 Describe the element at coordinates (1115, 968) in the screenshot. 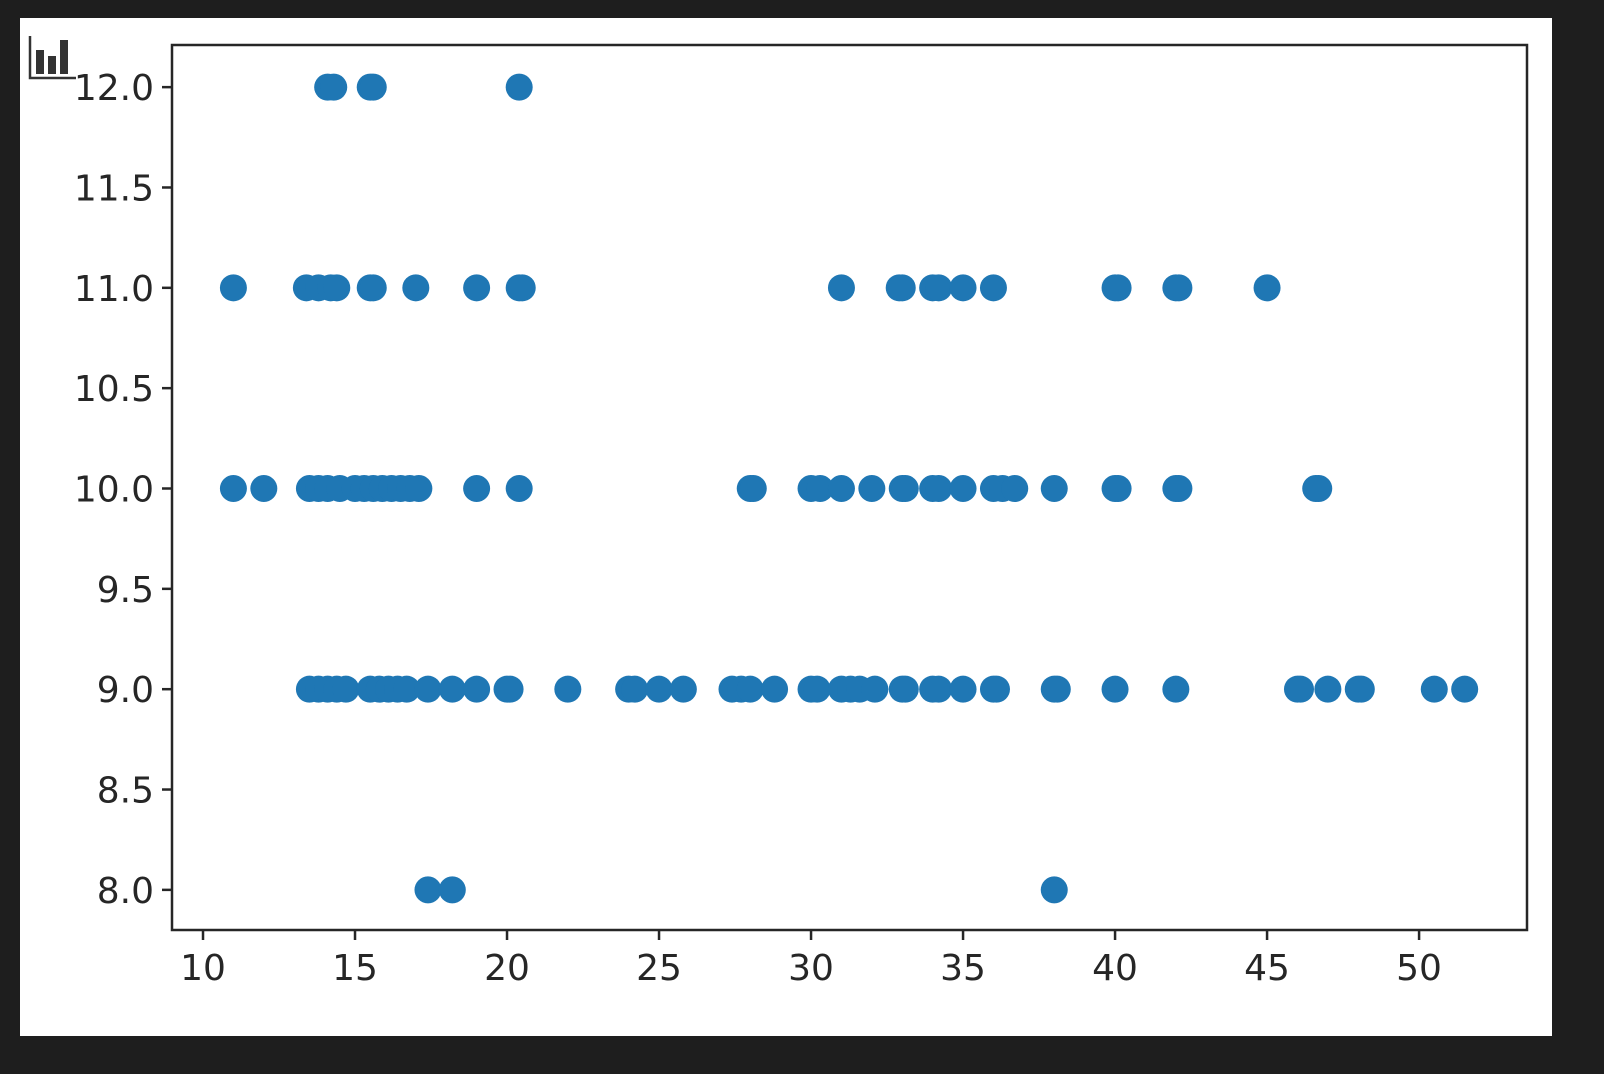

I see `x-tick-label: 40` at that location.